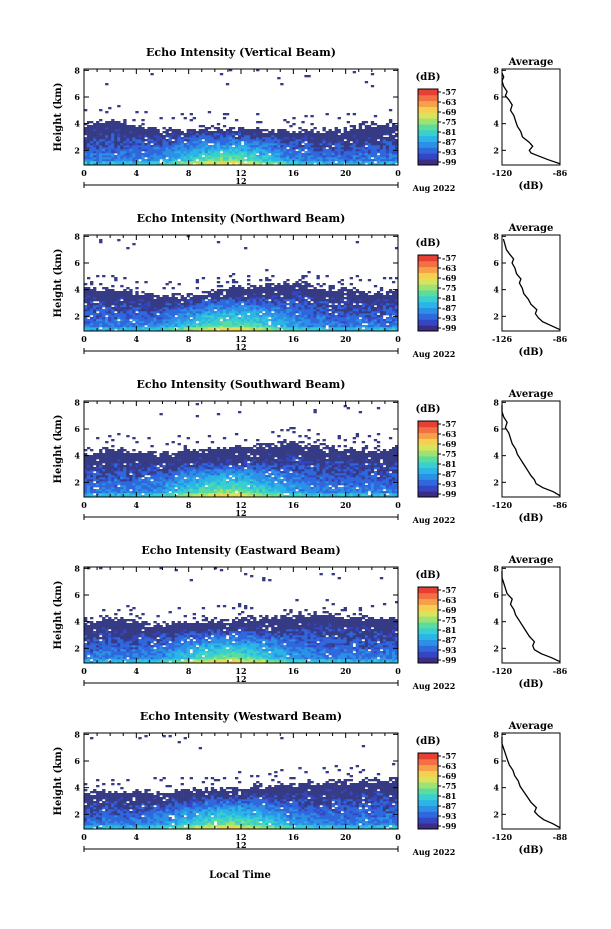 The image size is (611, 929). What do you see at coordinates (240, 347) in the screenshot?
I see `noon-label: 12` at bounding box center [240, 347].